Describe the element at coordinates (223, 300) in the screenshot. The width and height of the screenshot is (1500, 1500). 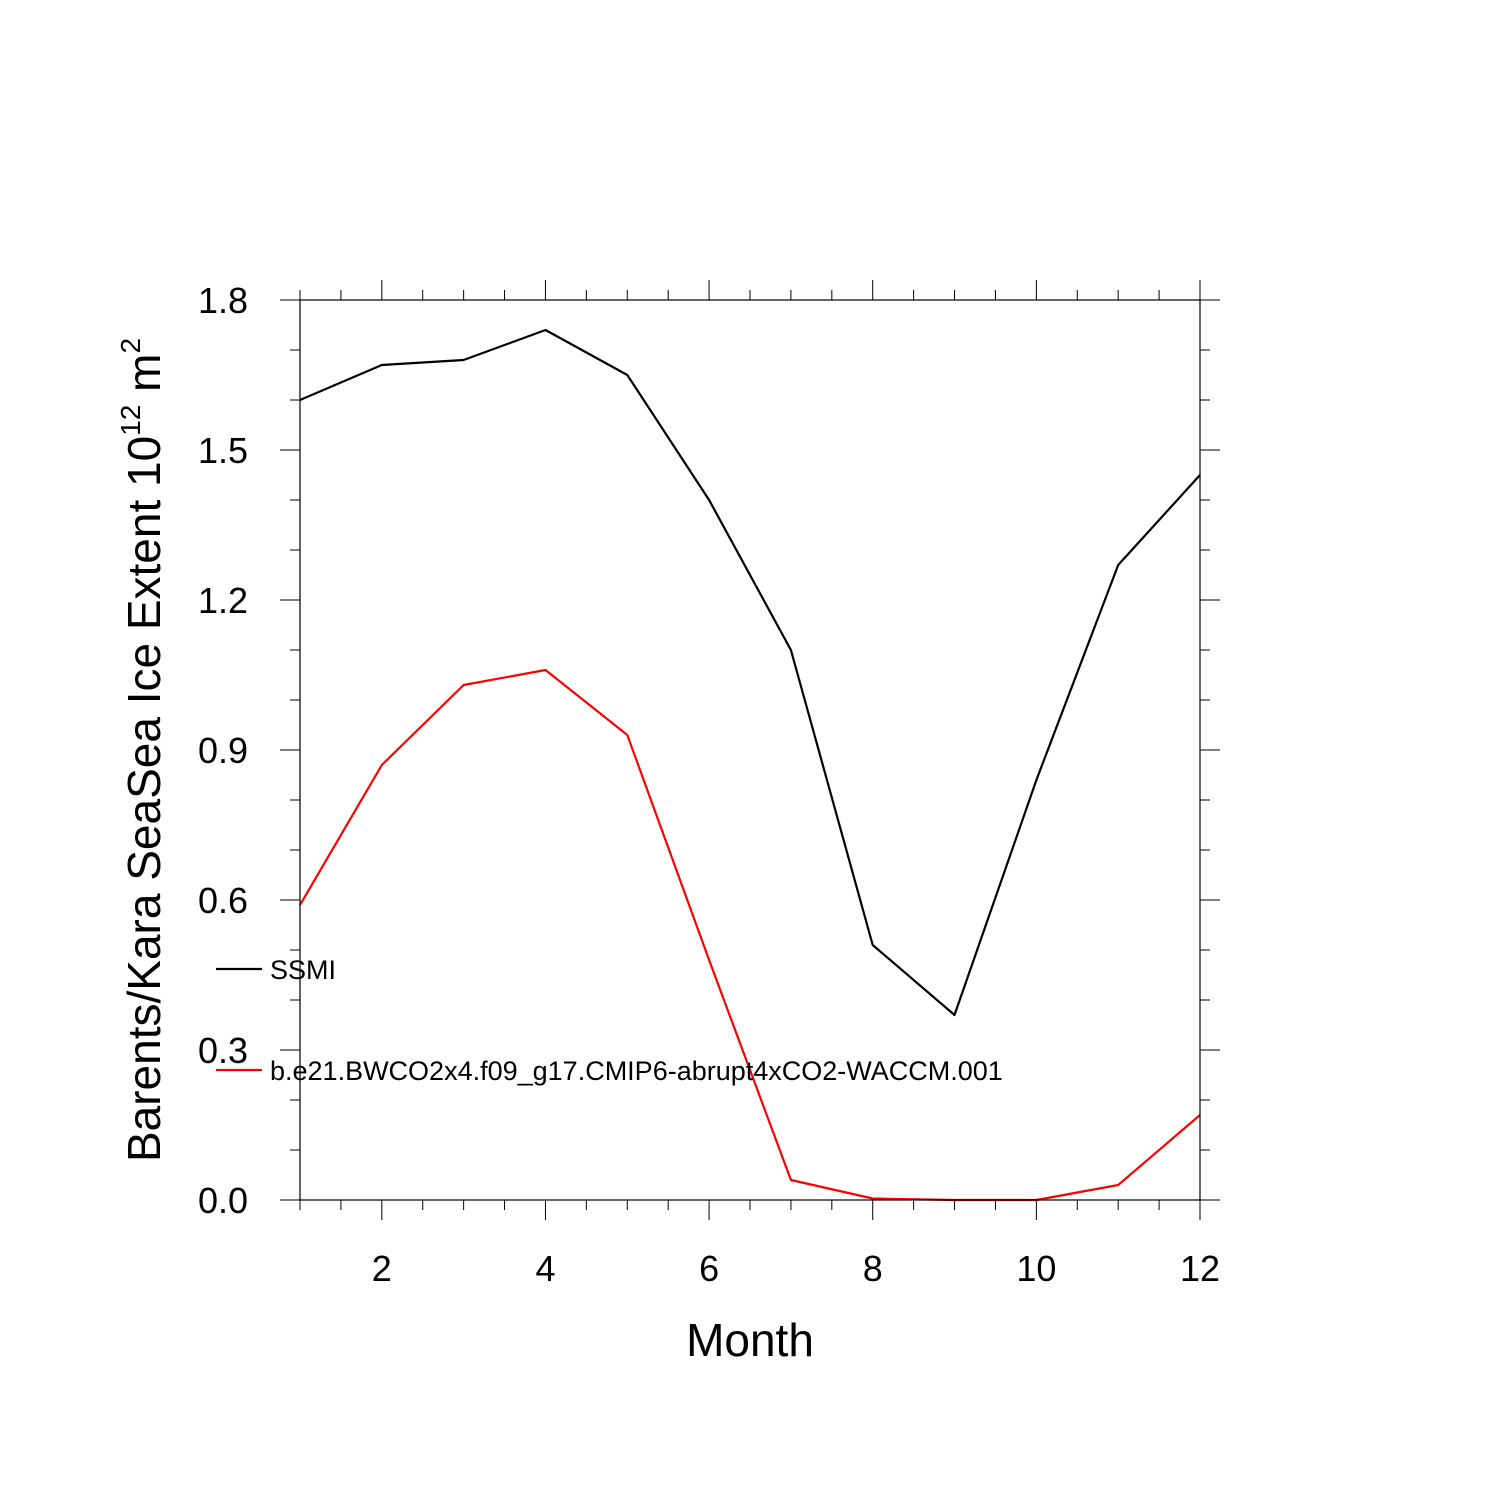
I see `y-tick-label: 1.8` at that location.